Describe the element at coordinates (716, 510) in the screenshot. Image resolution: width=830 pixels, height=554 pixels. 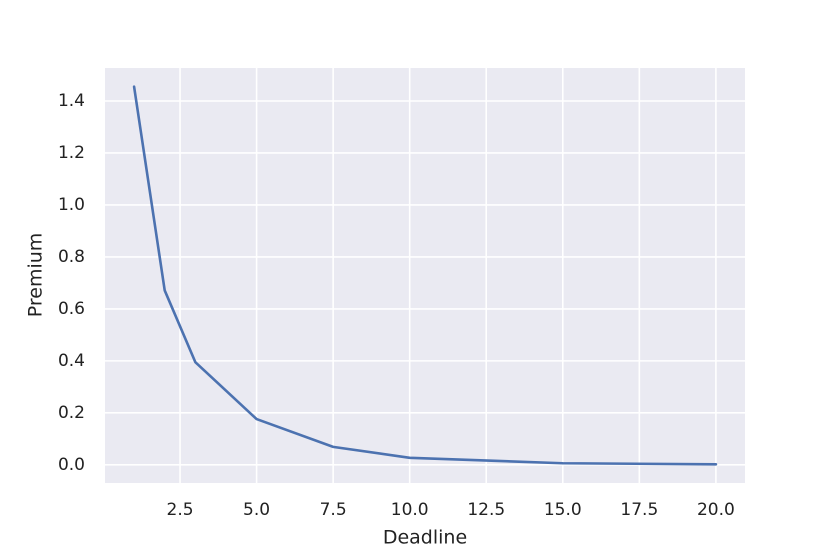
I see `x-tick-label: 20.0` at that location.